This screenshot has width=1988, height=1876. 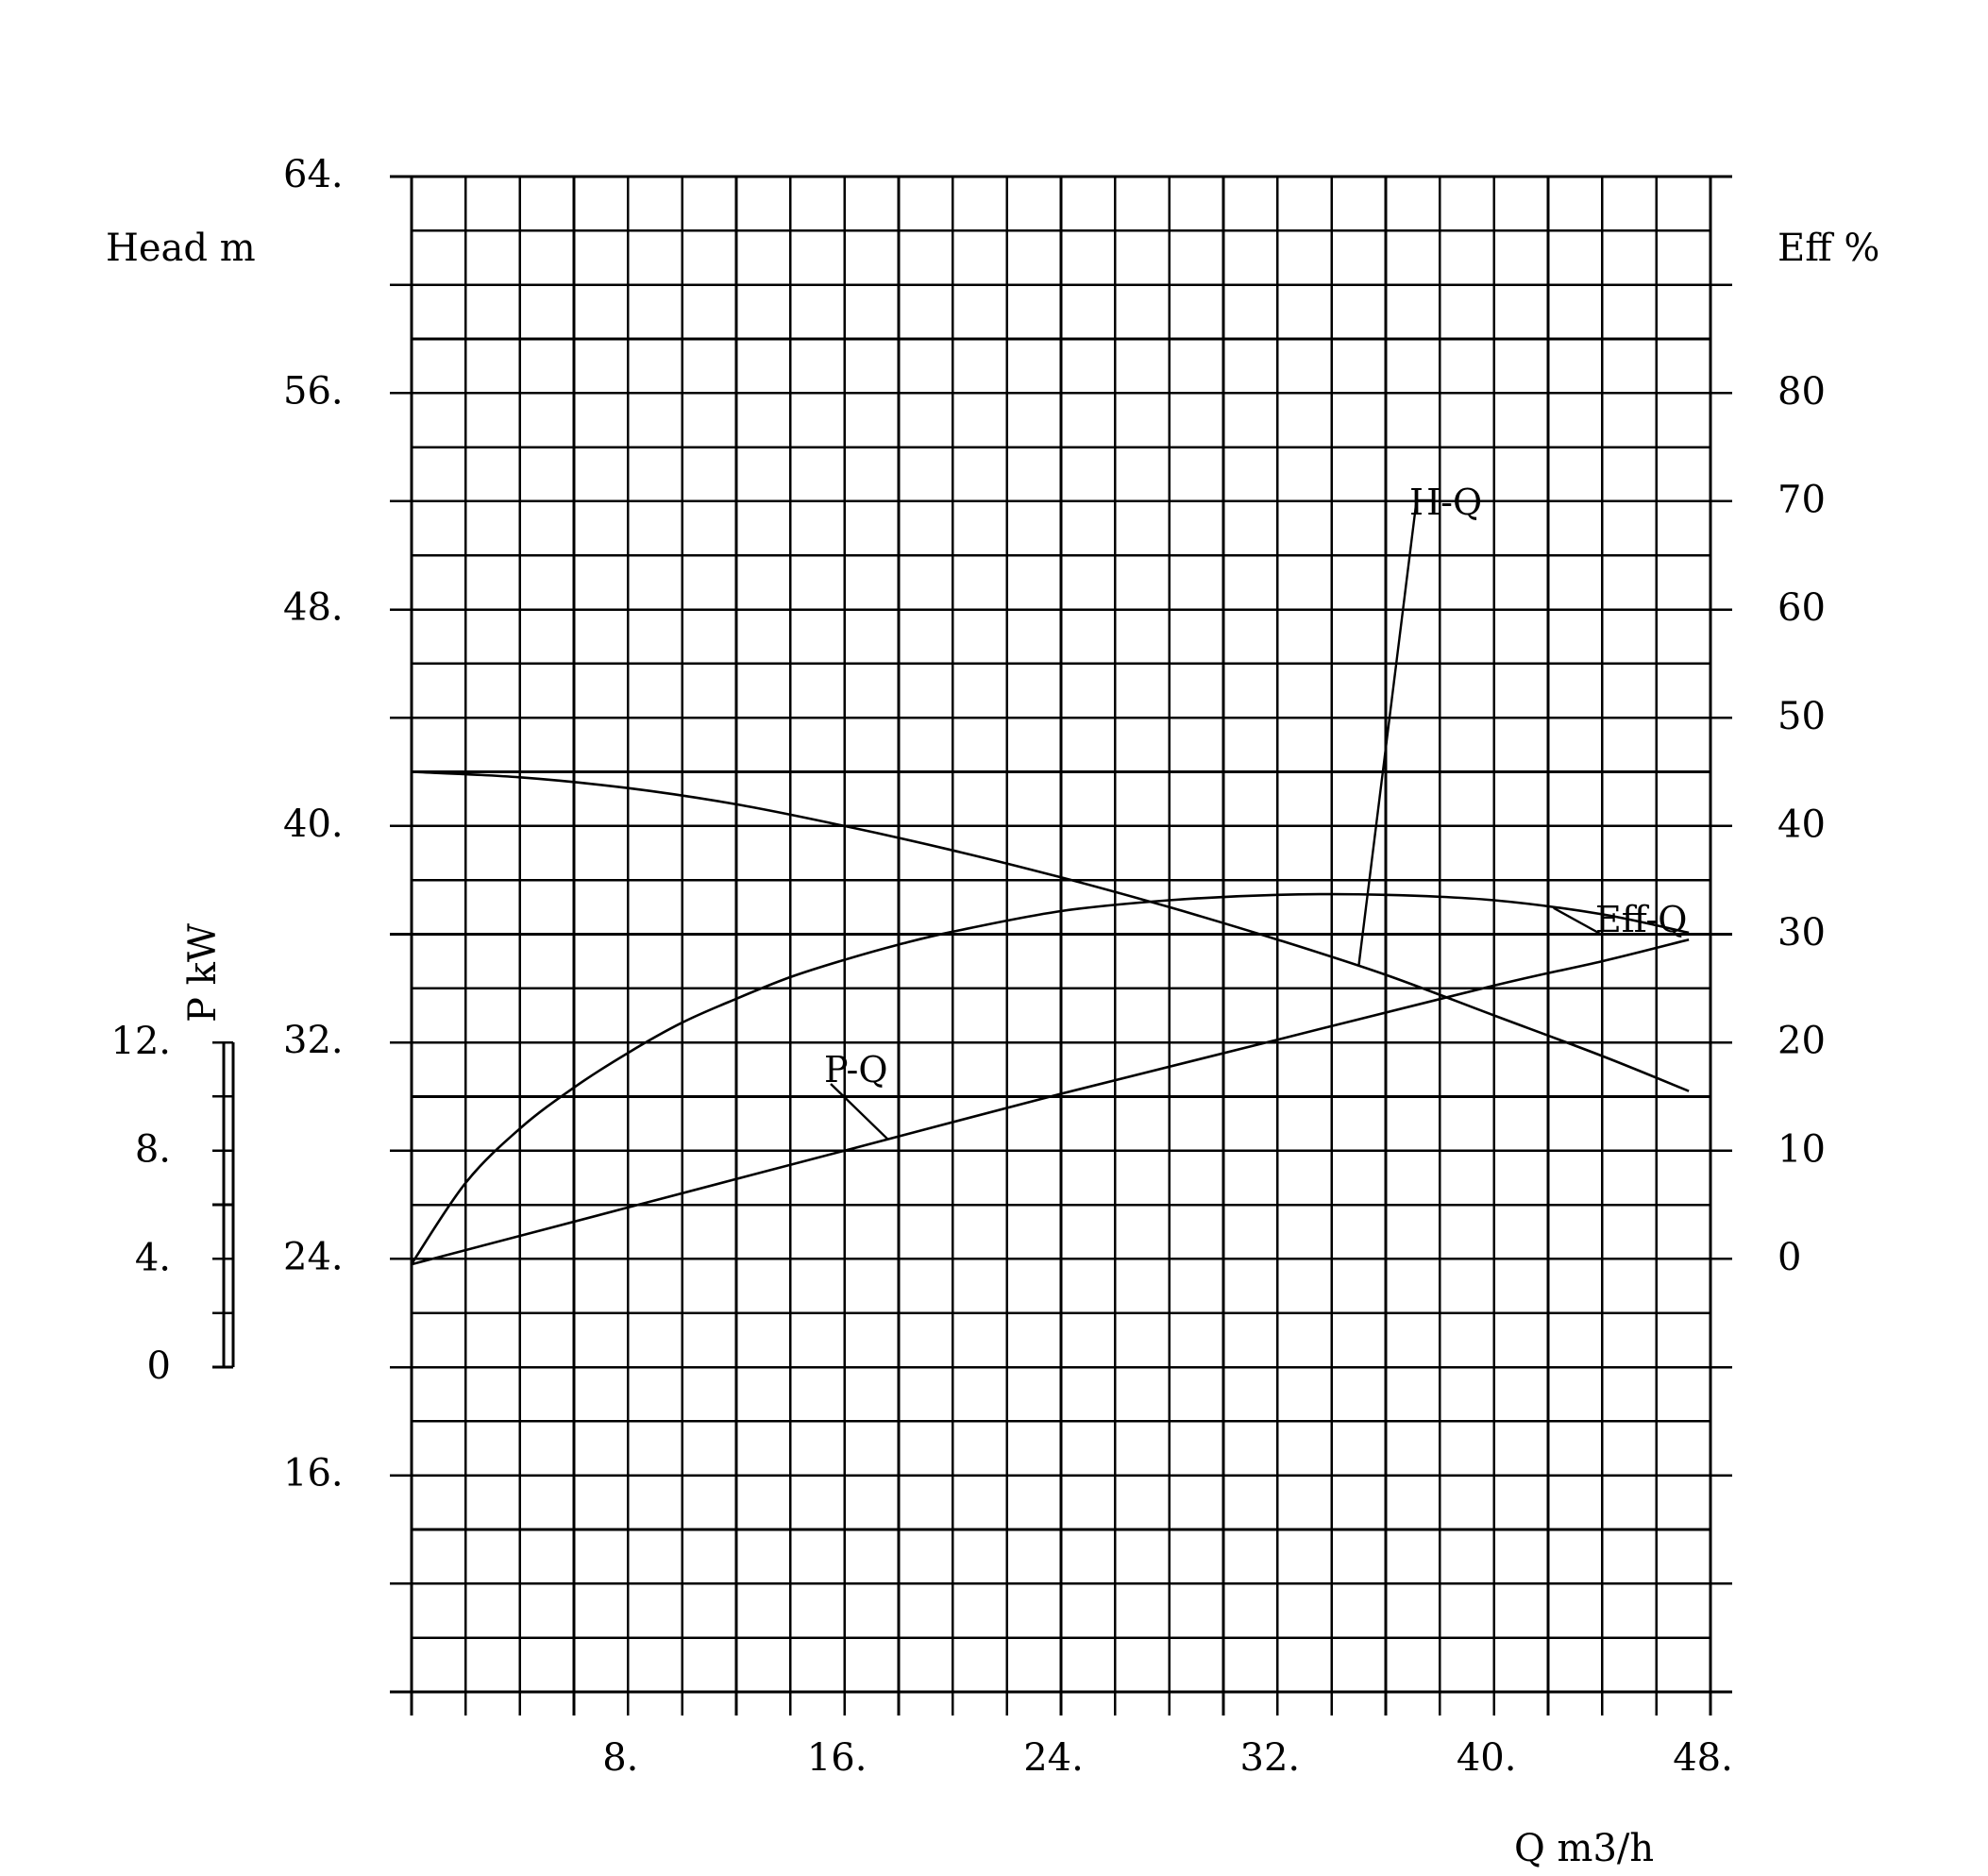 What do you see at coordinates (313, 391) in the screenshot?
I see `head-tick-label: 56.` at bounding box center [313, 391].